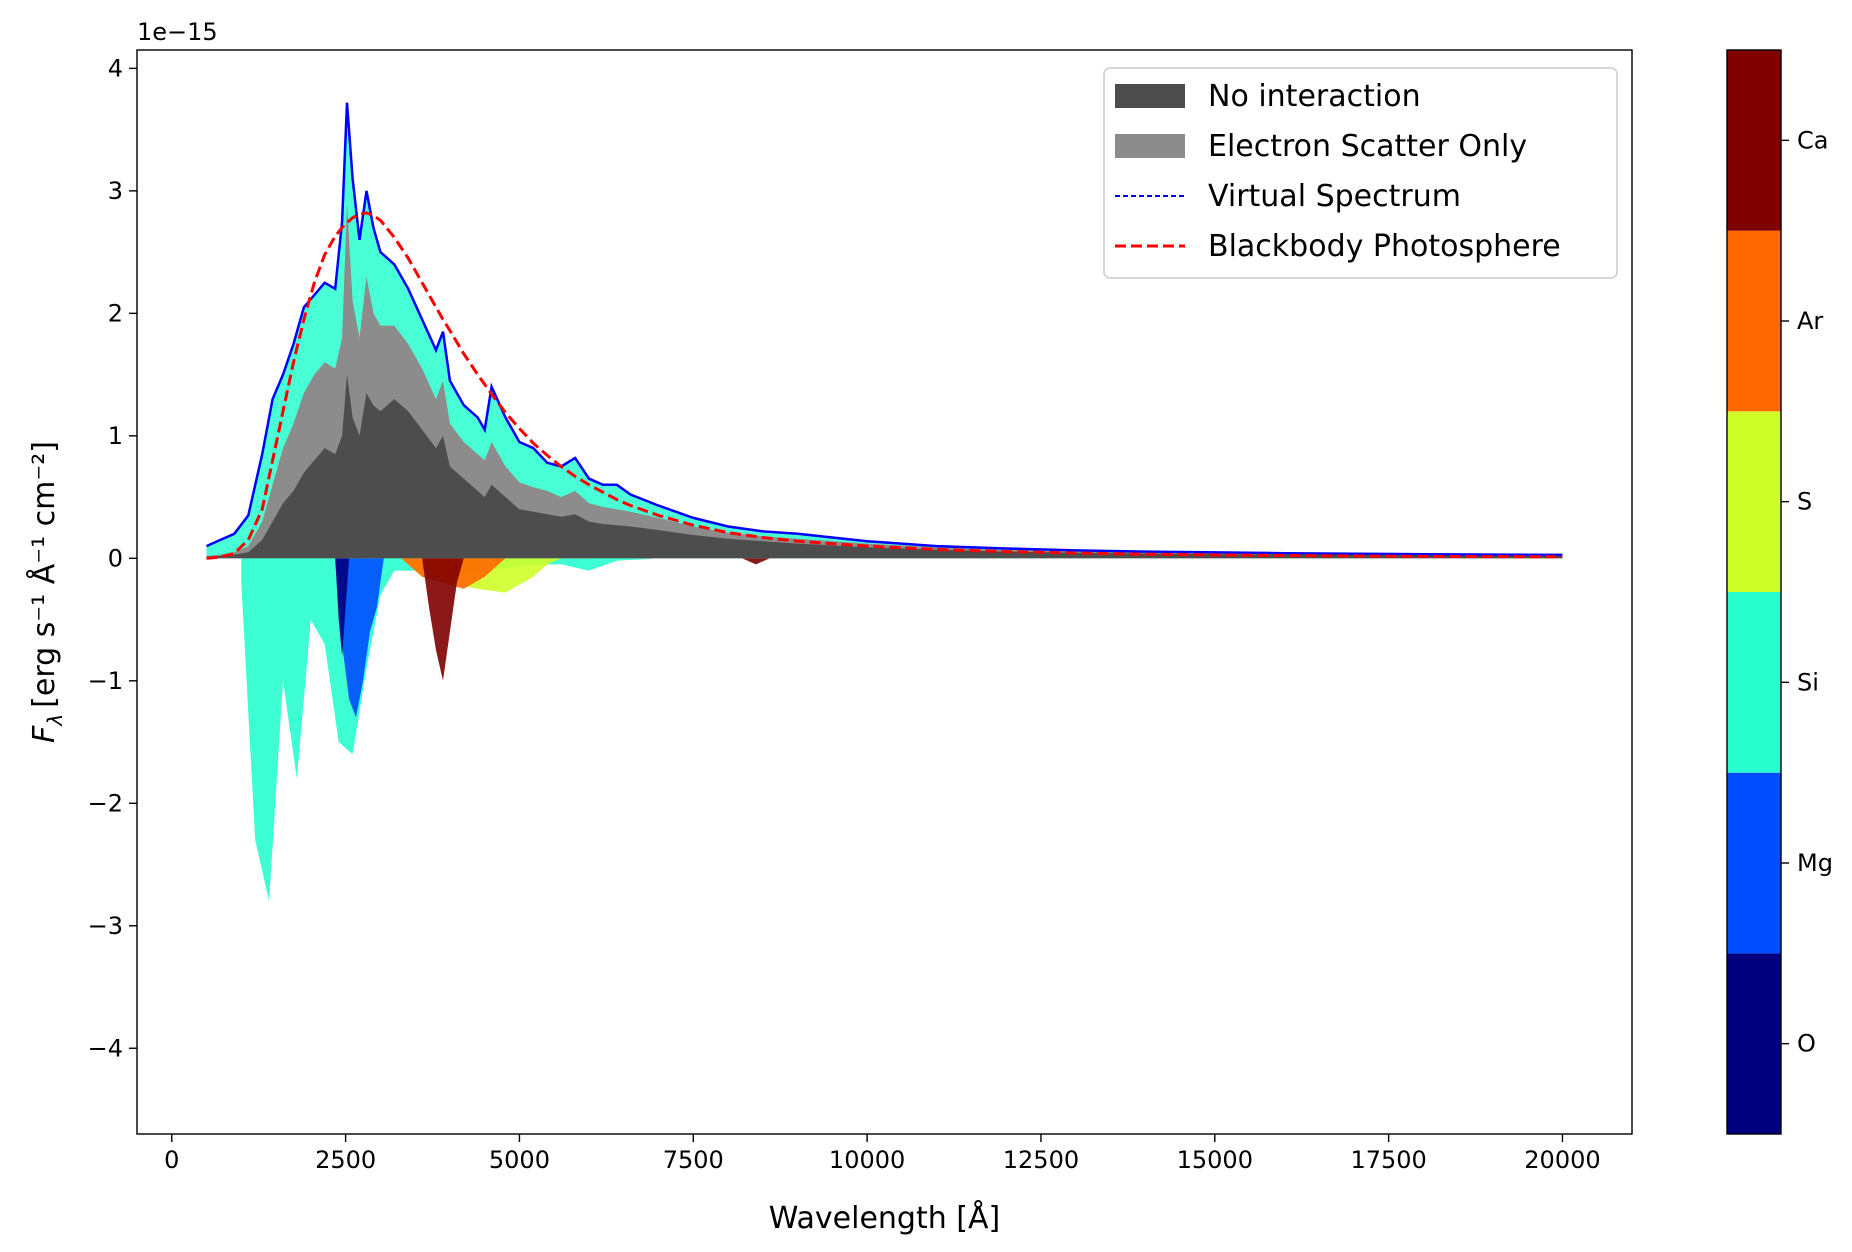 Image resolution: width=1852 pixels, height=1252 pixels. I want to click on colorbar-label: Ca, so click(1812, 140).